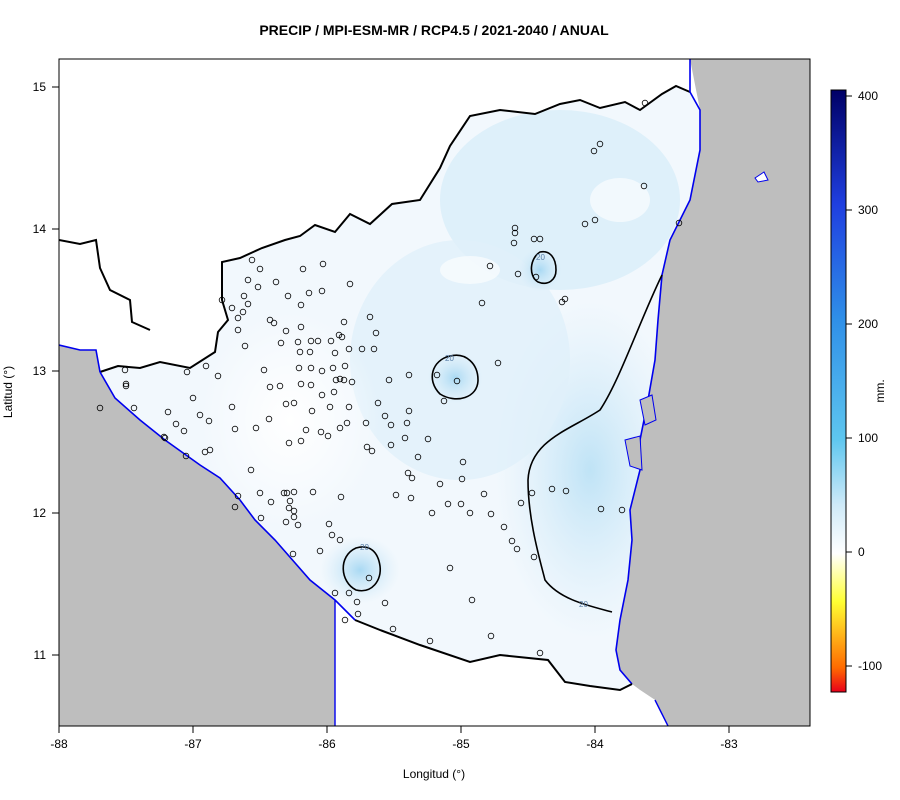 Image resolution: width=900 pixels, height=800 pixels. I want to click on colorbar-tick-label: 400, so click(868, 96).